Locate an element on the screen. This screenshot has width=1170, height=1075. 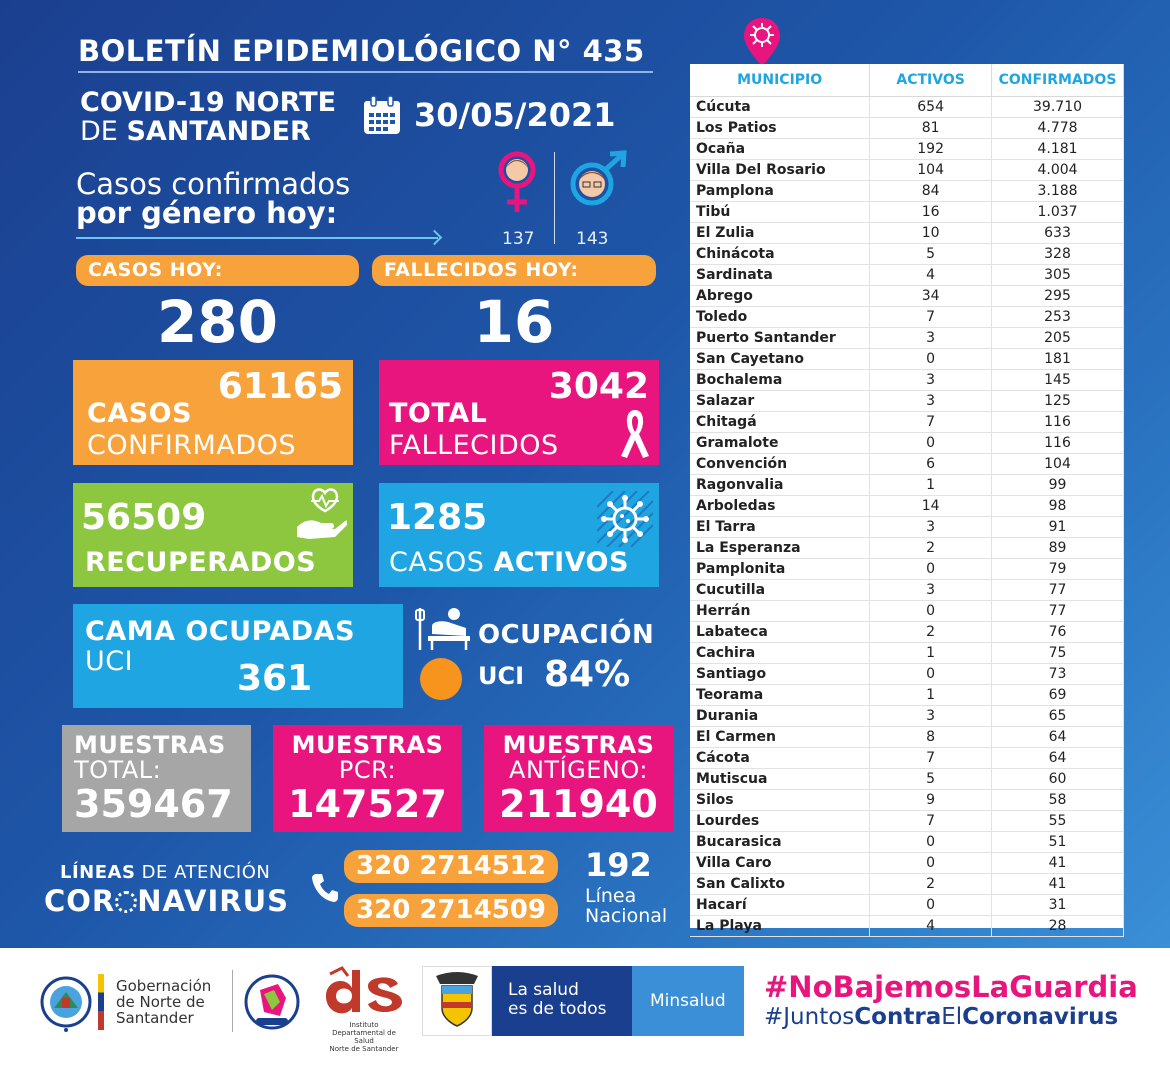
municipio-cell: Ragonvalia is located at coordinates (780, 485).